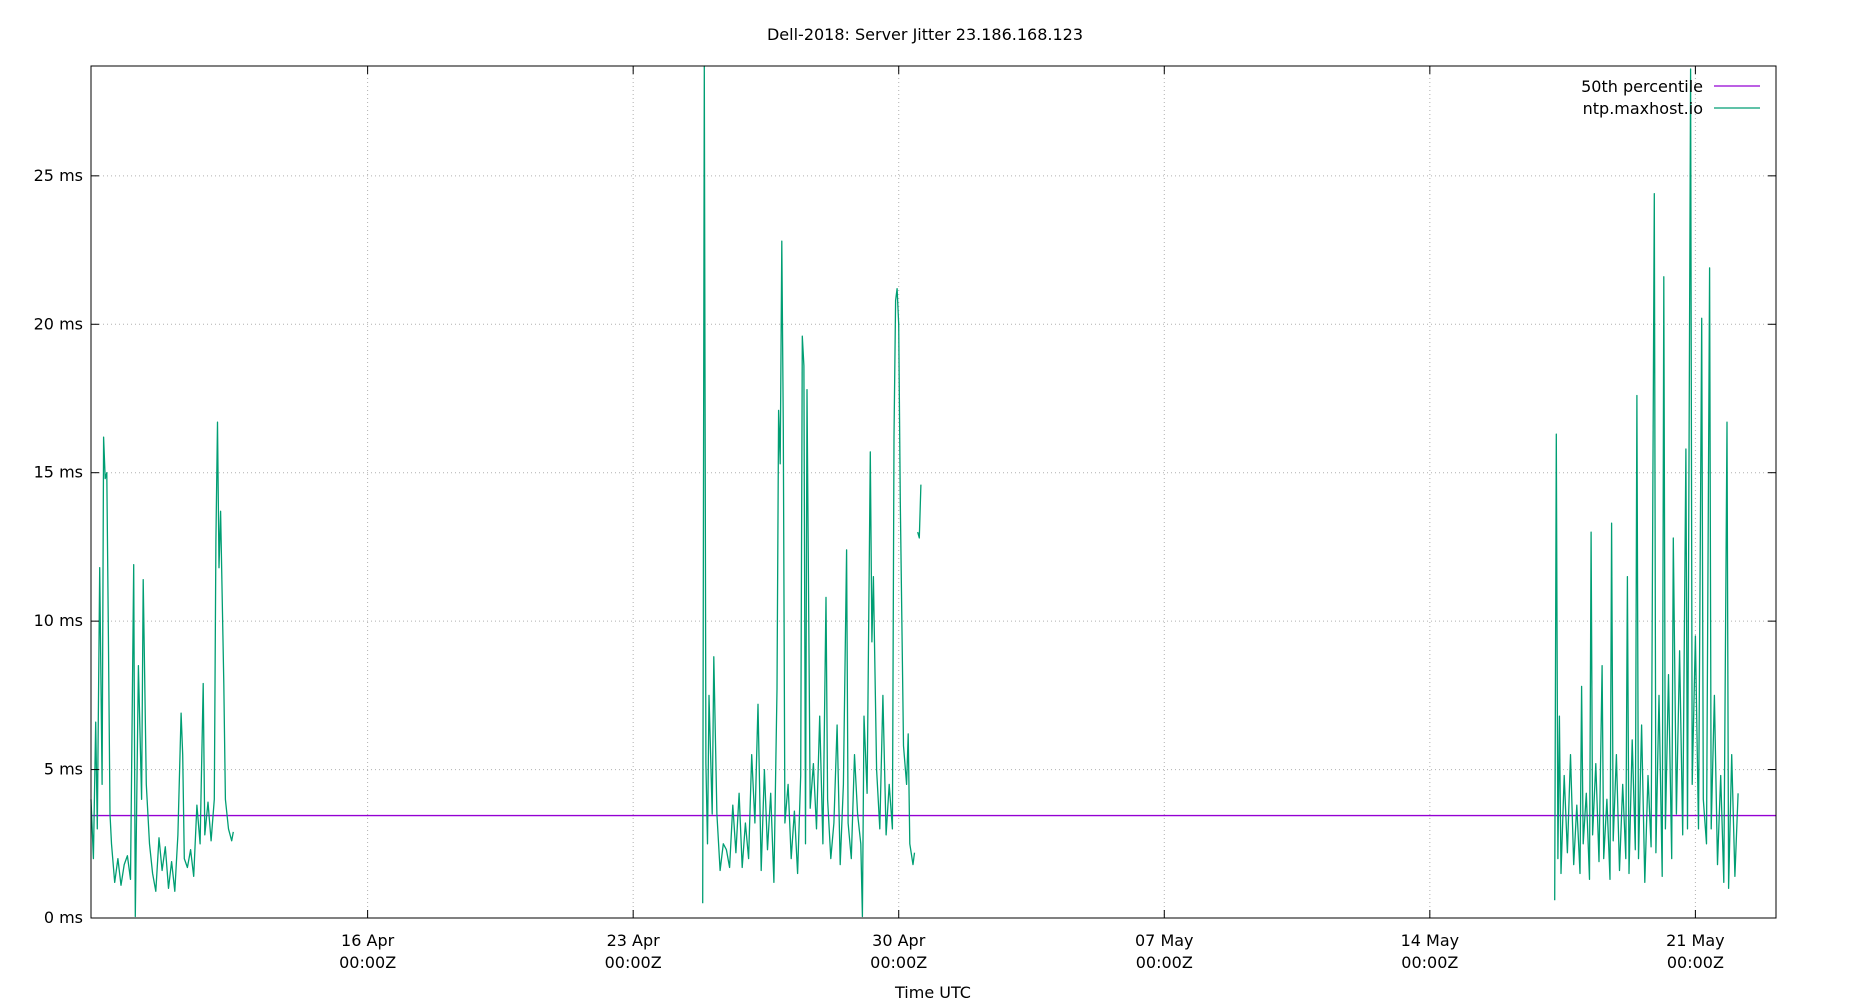 The height and width of the screenshot is (1000, 1850). What do you see at coordinates (58, 620) in the screenshot?
I see `y-tick-label: 10 ms` at bounding box center [58, 620].